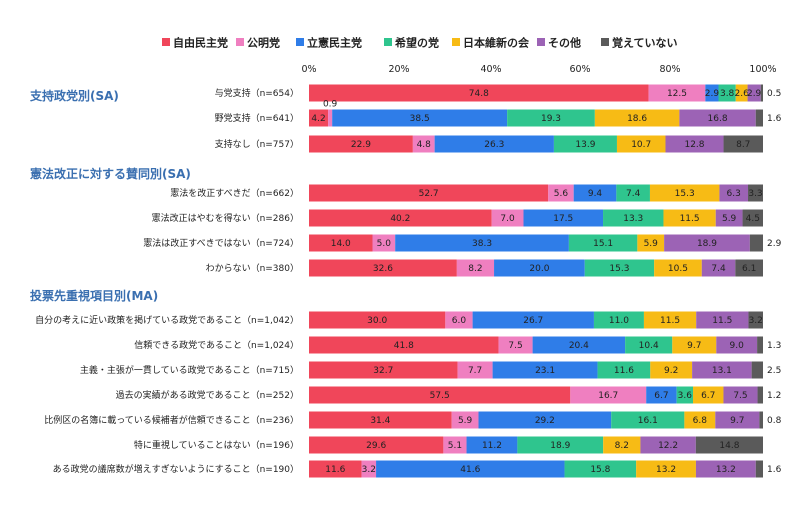 Image resolution: width=800 pixels, height=522 pixels. I want to click on value-label: 30.0, so click(377, 321).